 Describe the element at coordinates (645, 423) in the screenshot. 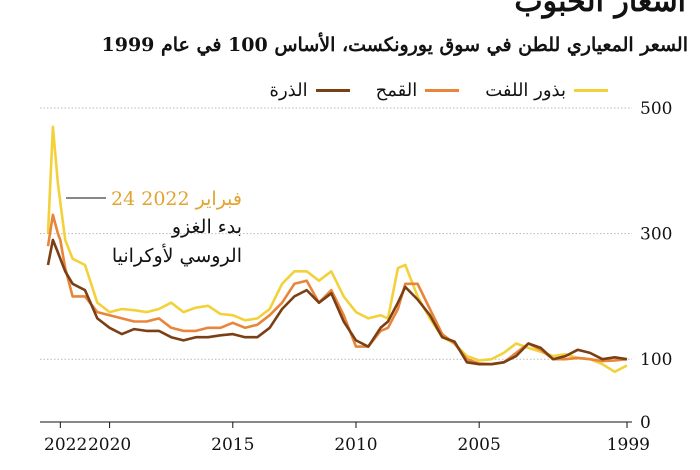

I see `y-tick-label: 0` at that location.